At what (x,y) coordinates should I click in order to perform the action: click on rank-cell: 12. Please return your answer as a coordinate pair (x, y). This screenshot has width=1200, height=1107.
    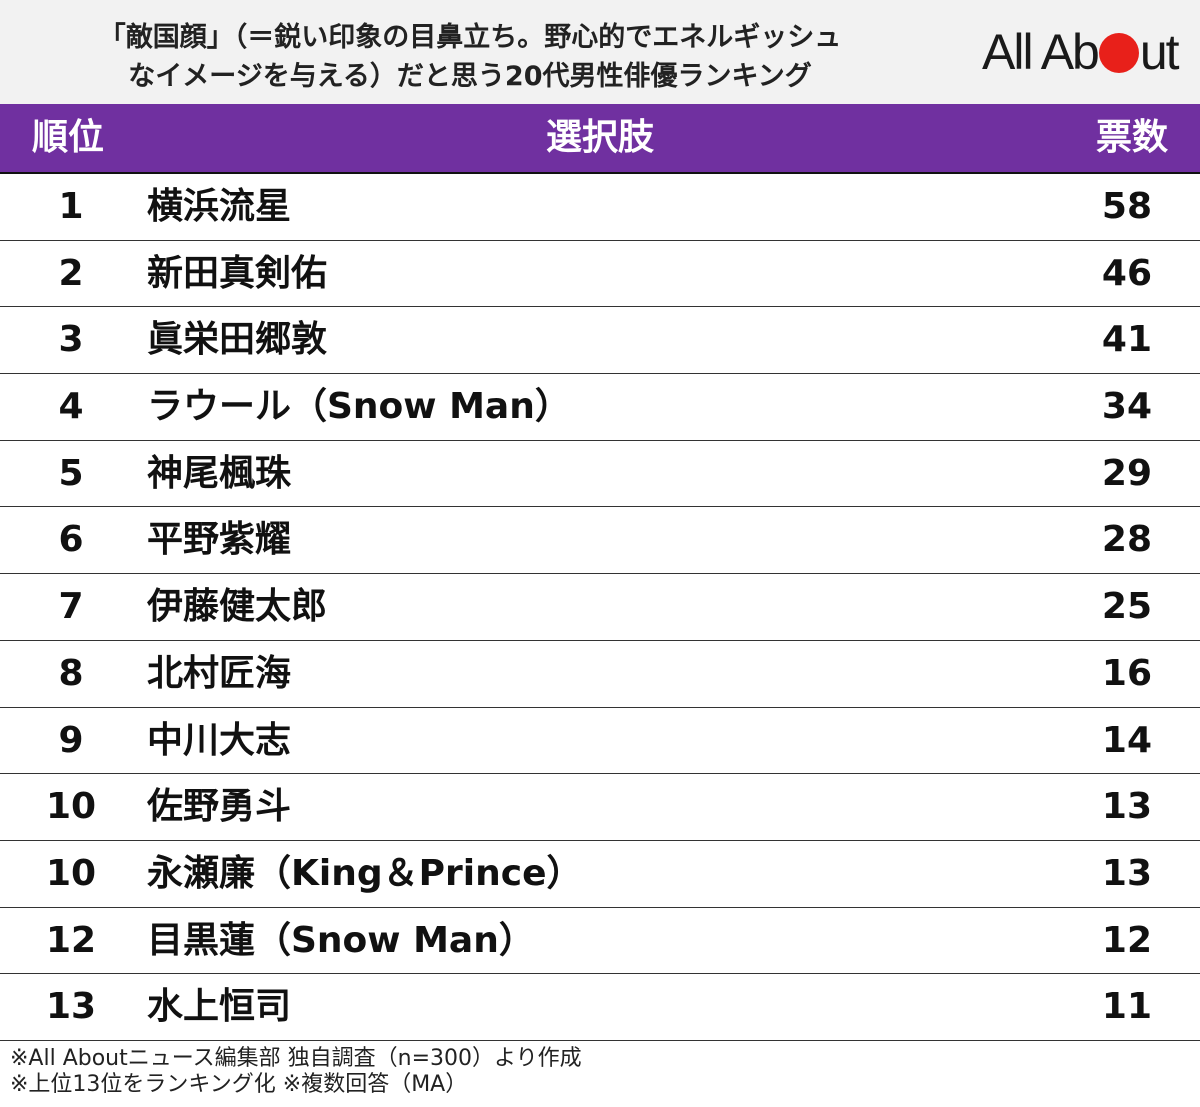
    Looking at the image, I should click on (71, 940).